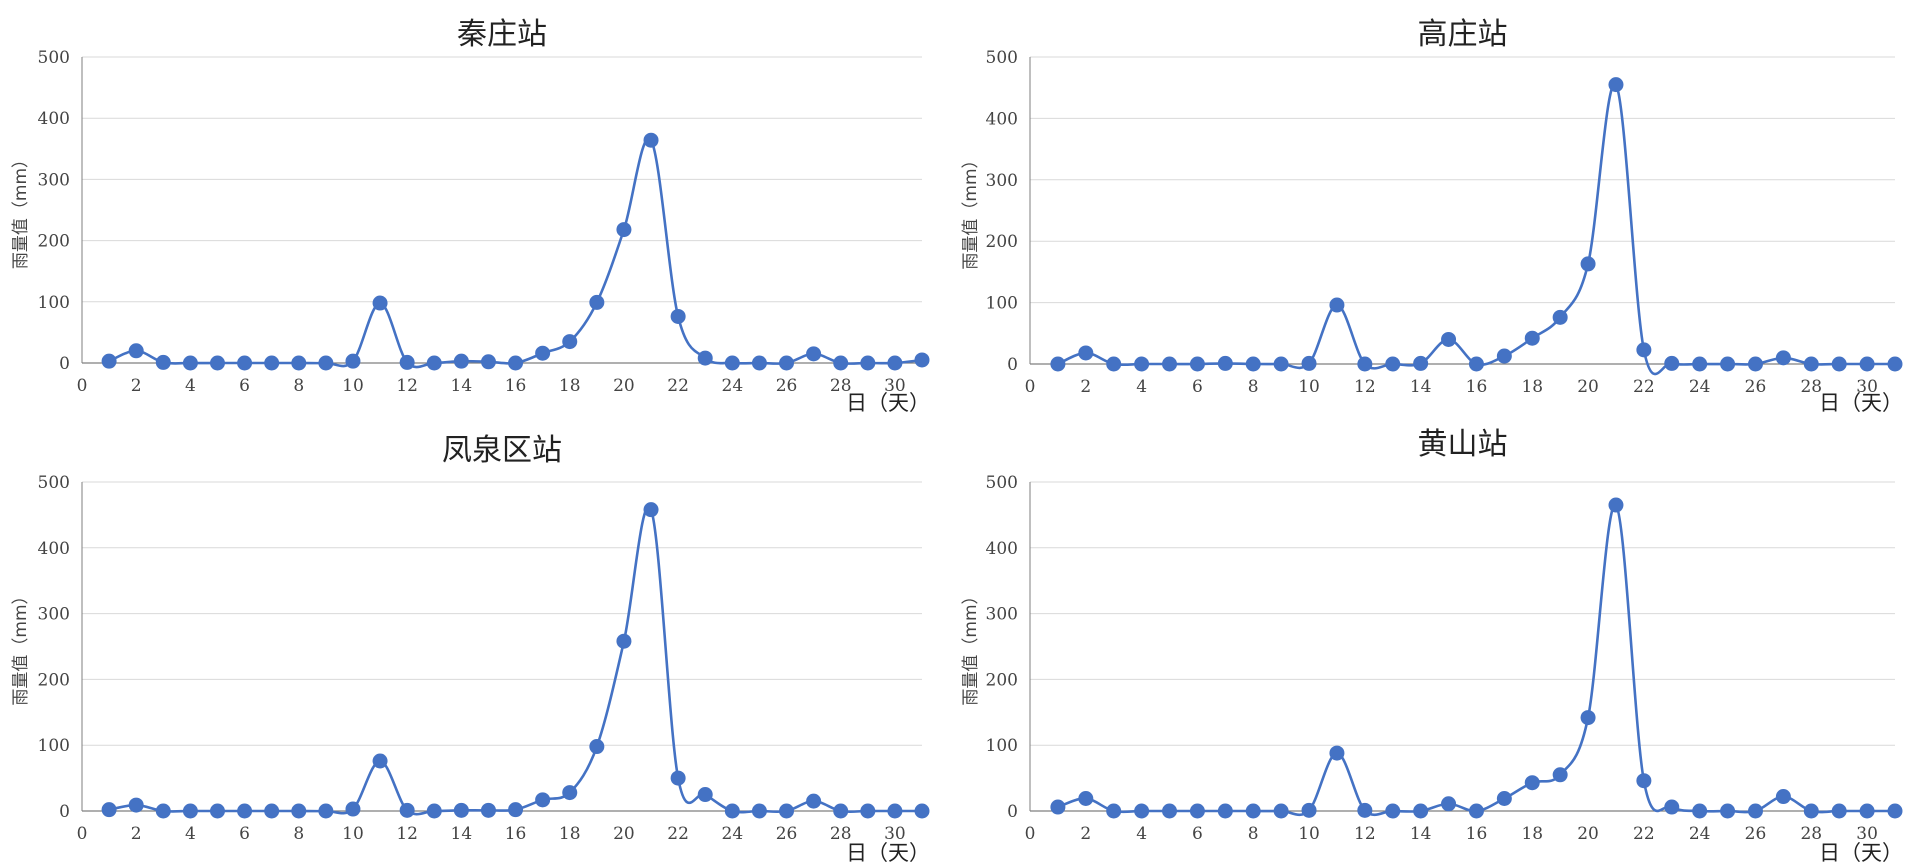 The height and width of the screenshot is (866, 1917). Describe the element at coordinates (502, 34) in the screenshot. I see `chart-title-qinzhuang: 秦庄站` at that location.